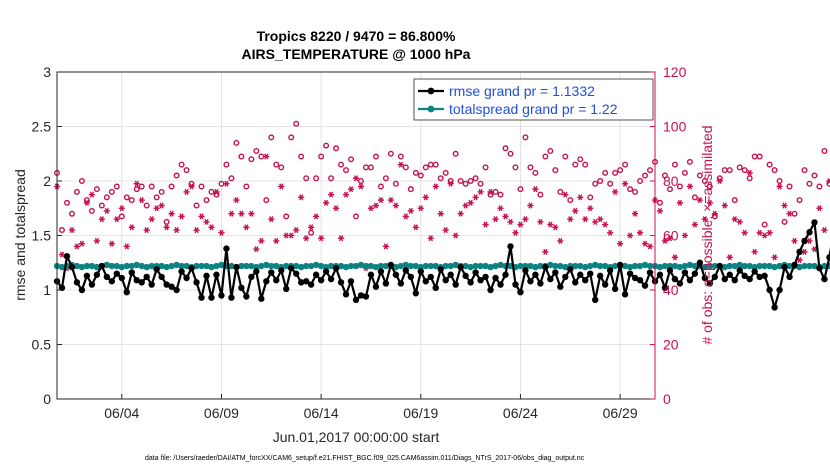  Describe the element at coordinates (675, 127) in the screenshot. I see `y-right-tick-label: 100` at that location.